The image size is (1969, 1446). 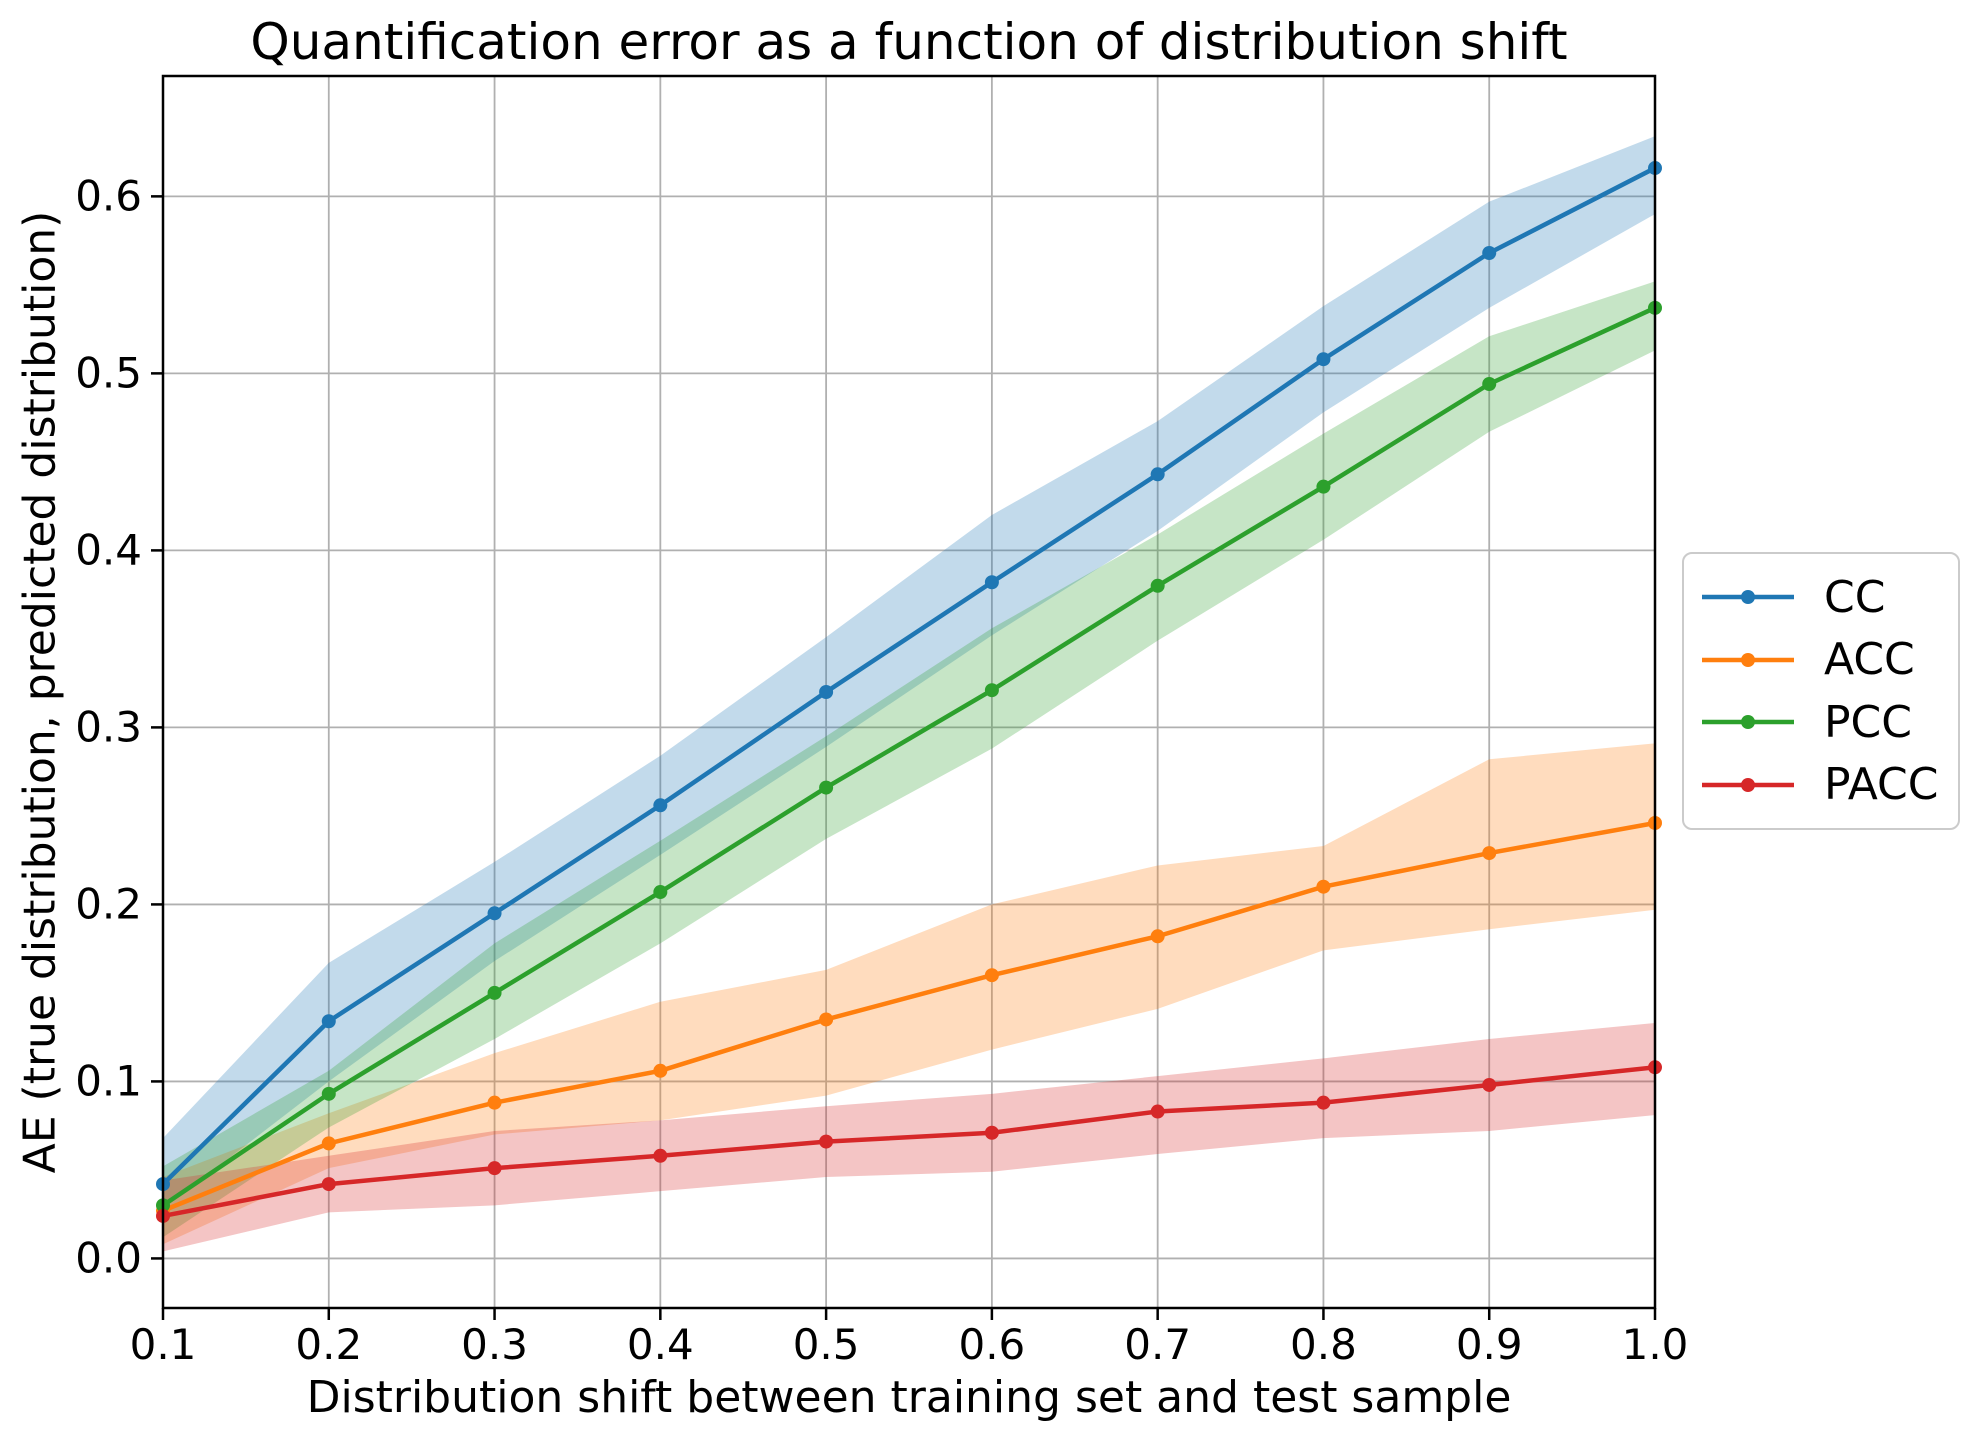 What do you see at coordinates (1489, 1344) in the screenshot?
I see `x-tick-label: 0.9` at bounding box center [1489, 1344].